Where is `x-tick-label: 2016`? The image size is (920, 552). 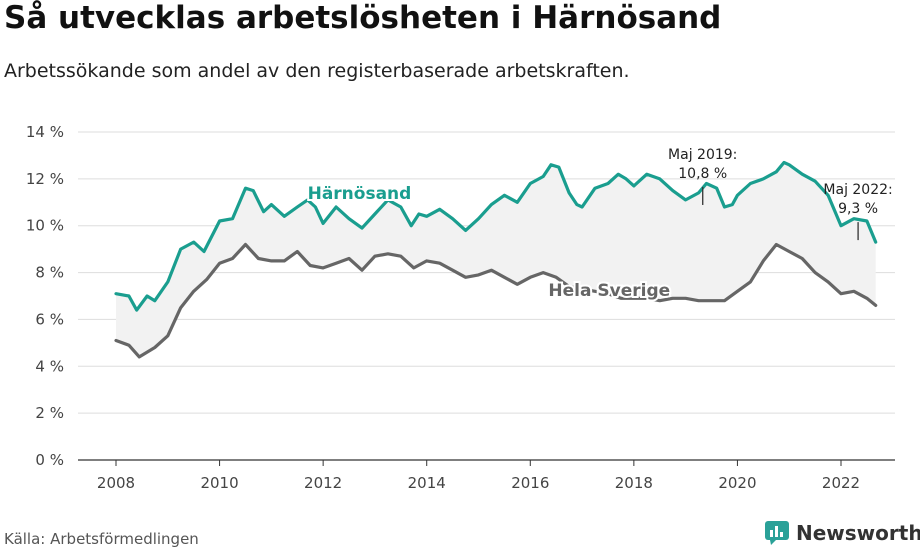 x-tick-label: 2016 is located at coordinates (530, 483).